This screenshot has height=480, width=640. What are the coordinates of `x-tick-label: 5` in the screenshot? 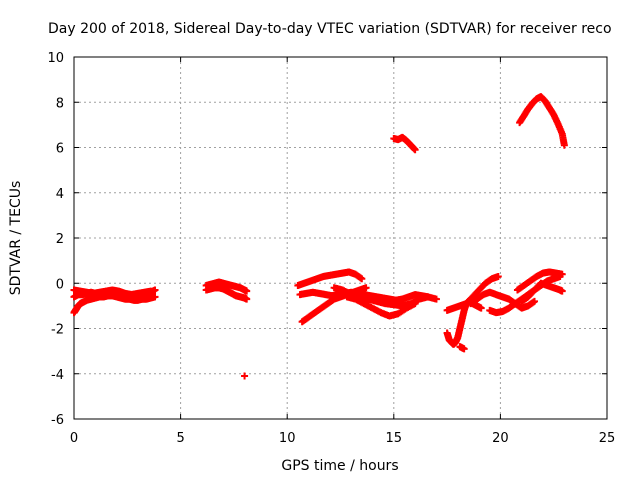 It's located at (180, 438).